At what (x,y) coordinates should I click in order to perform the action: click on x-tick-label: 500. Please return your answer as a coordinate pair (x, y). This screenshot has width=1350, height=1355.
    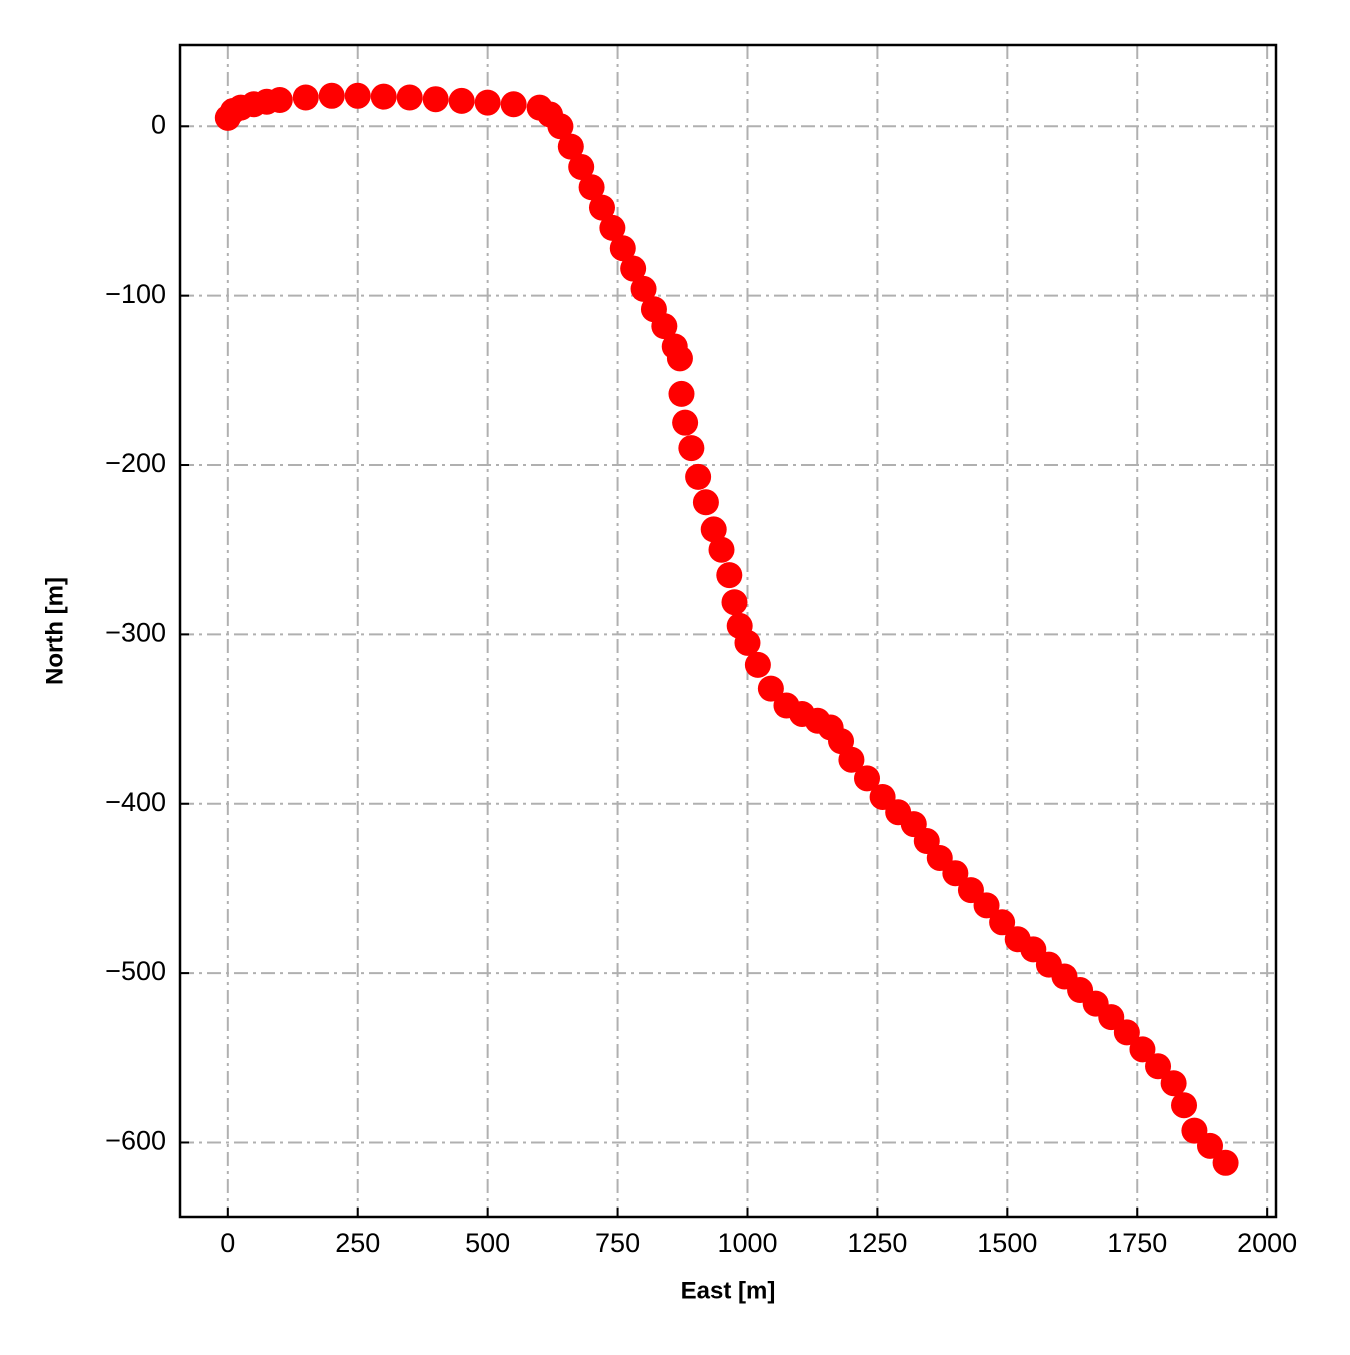
    Looking at the image, I should click on (487, 1243).